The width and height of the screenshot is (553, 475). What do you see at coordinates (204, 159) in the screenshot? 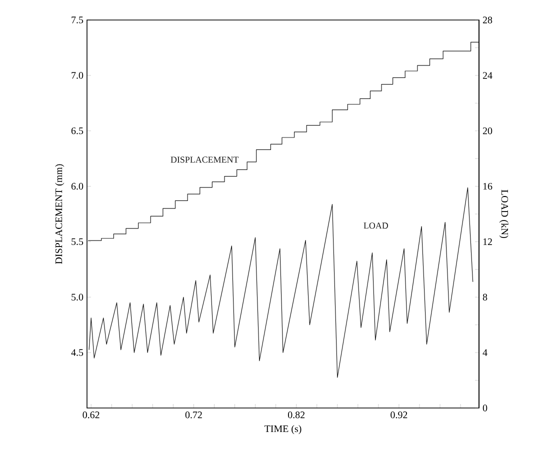
I see `series-label: DISPLACEMENT` at bounding box center [204, 159].